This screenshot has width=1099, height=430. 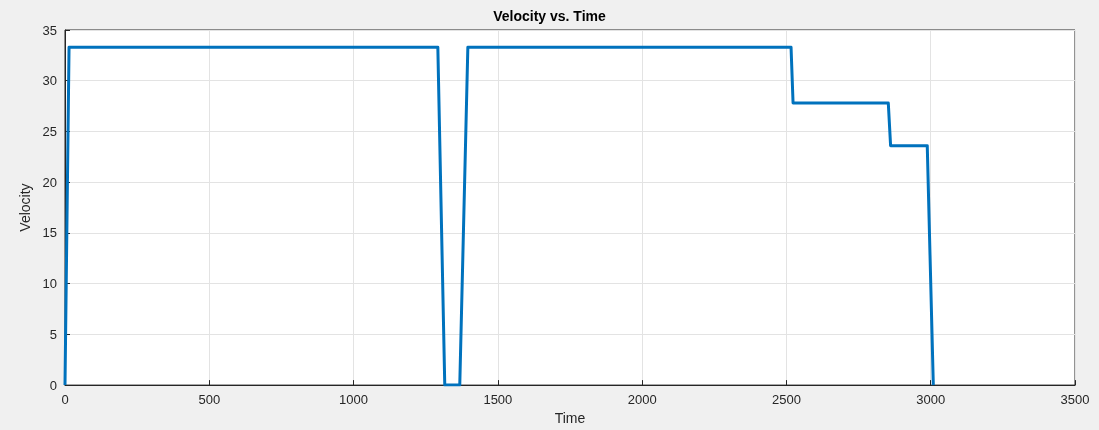 I want to click on y-tick-label: 0, so click(x=53, y=385).